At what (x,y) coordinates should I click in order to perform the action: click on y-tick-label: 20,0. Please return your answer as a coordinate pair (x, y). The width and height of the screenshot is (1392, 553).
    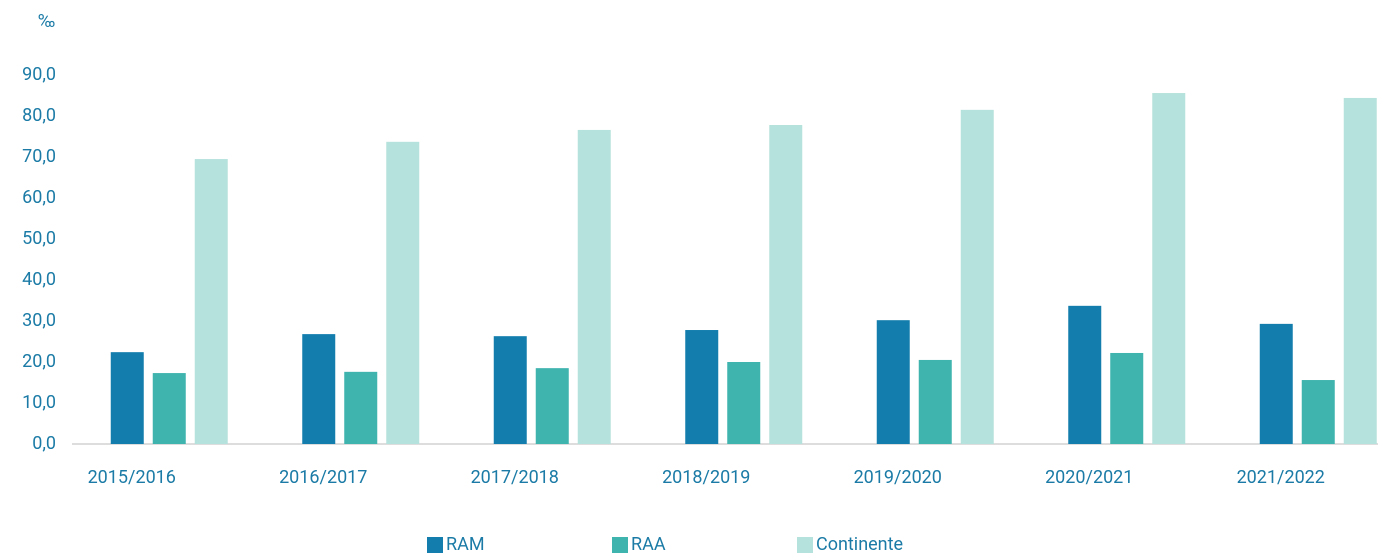
    Looking at the image, I should click on (39, 361).